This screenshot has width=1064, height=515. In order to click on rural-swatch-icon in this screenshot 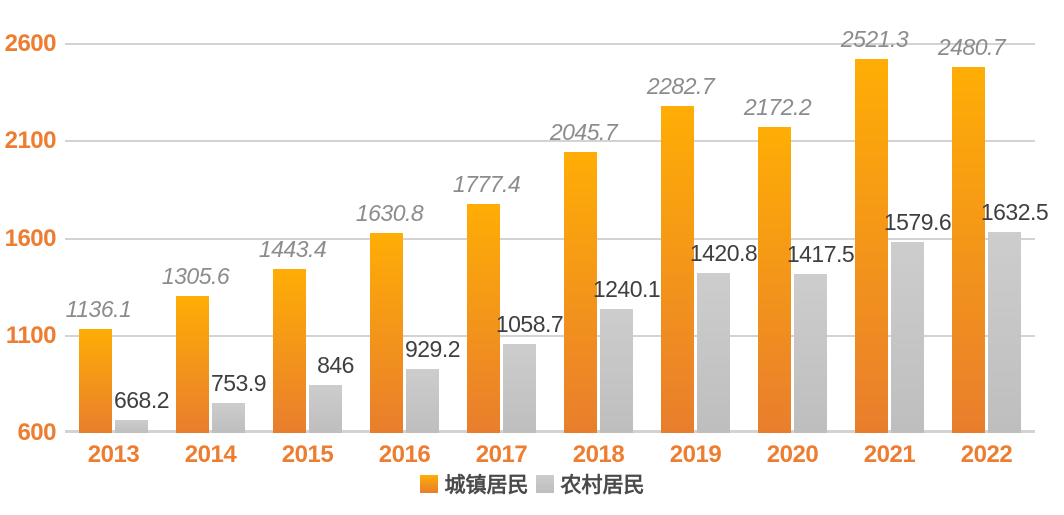, I will do `click(544, 484)`.